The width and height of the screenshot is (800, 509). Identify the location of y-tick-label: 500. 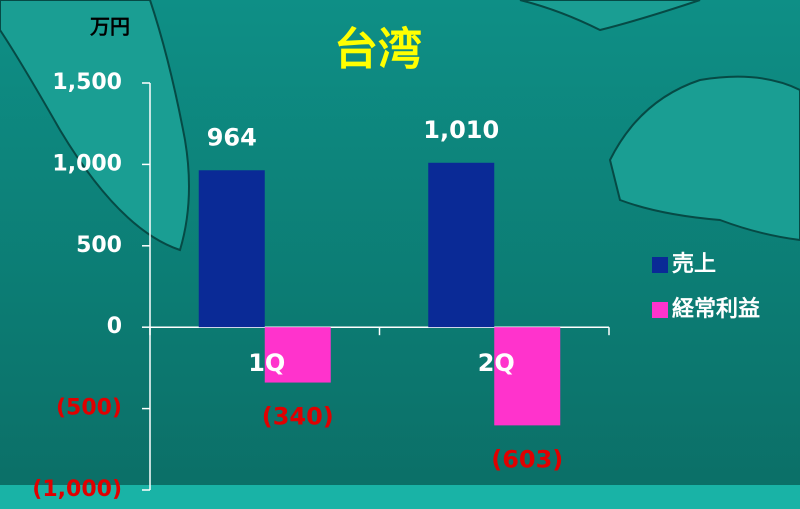
(99, 245).